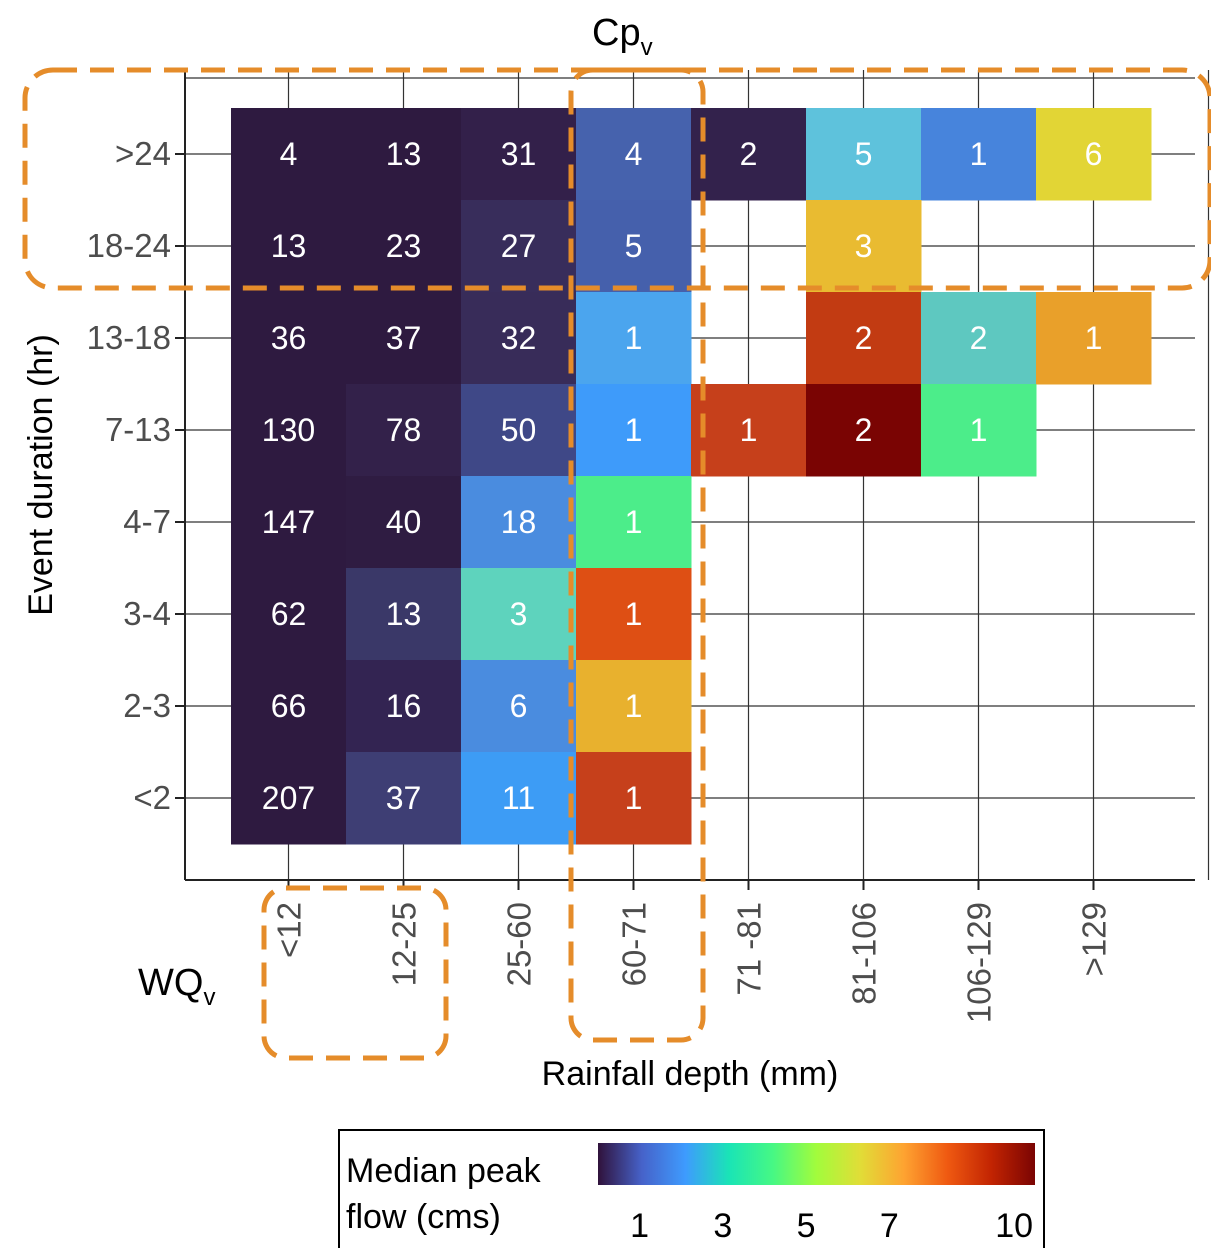 Image resolution: width=1211 pixels, height=1248 pixels. I want to click on colorbar-tick-label: 5, so click(806, 1226).